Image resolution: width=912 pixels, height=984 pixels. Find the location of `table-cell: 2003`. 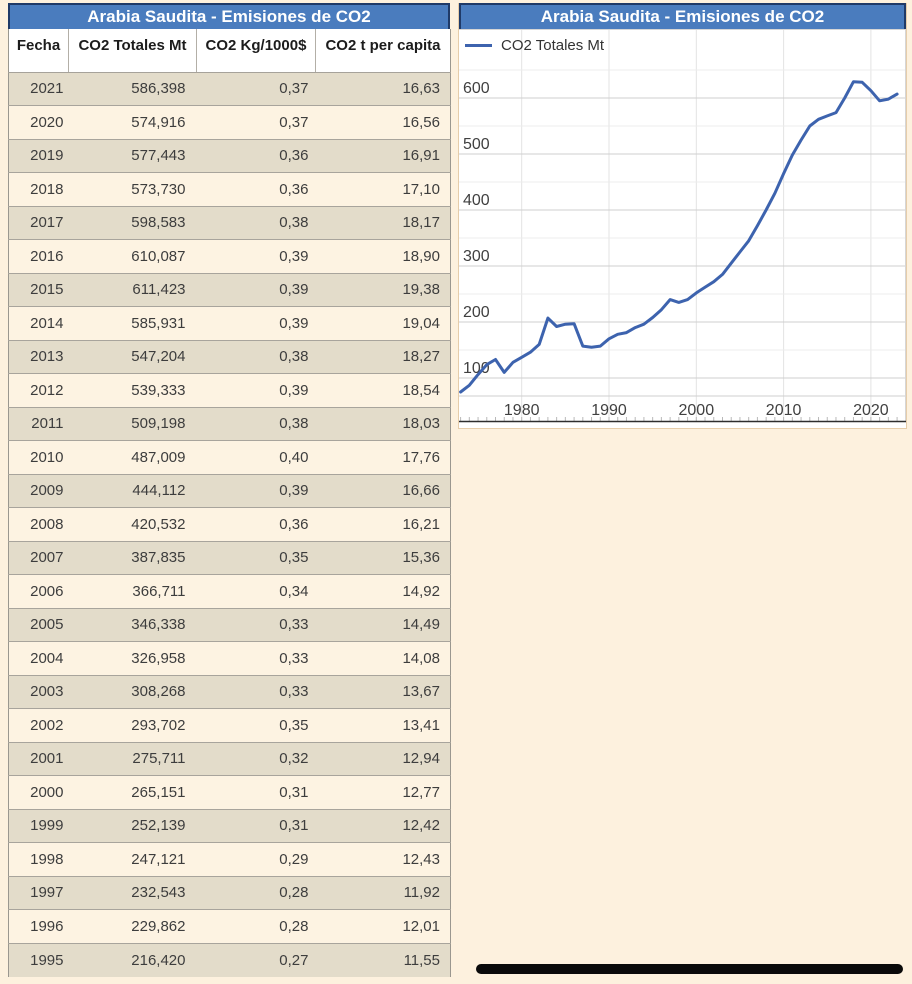

table-cell: 2003 is located at coordinates (38, 691).